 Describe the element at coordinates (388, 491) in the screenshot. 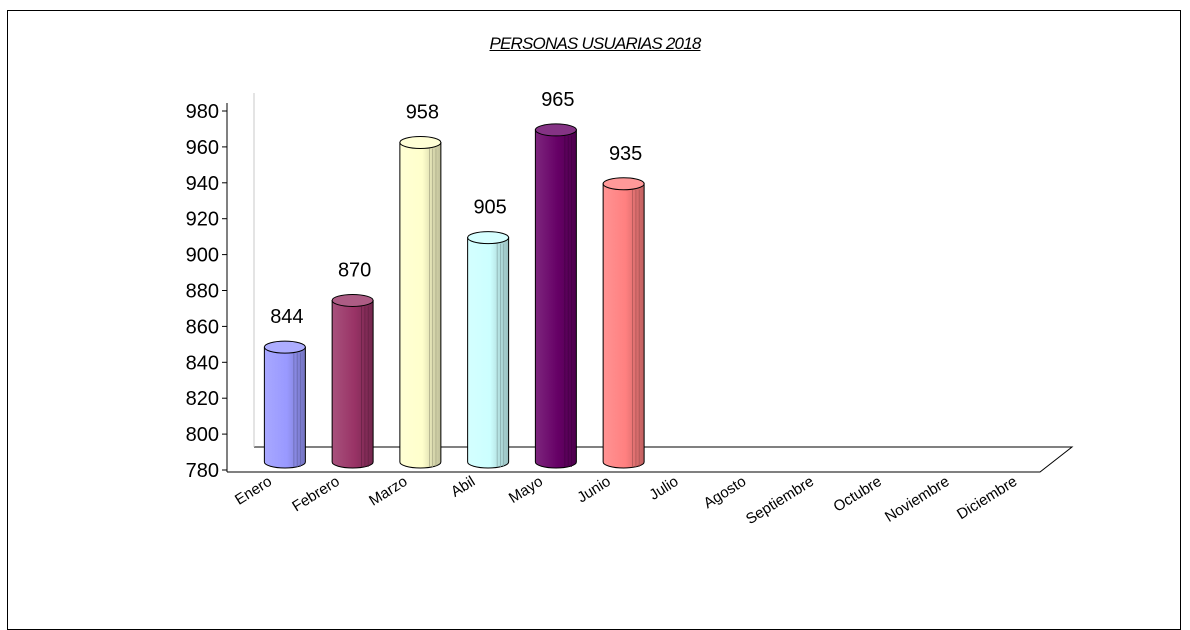

I see `x-category-label: Marzo` at that location.